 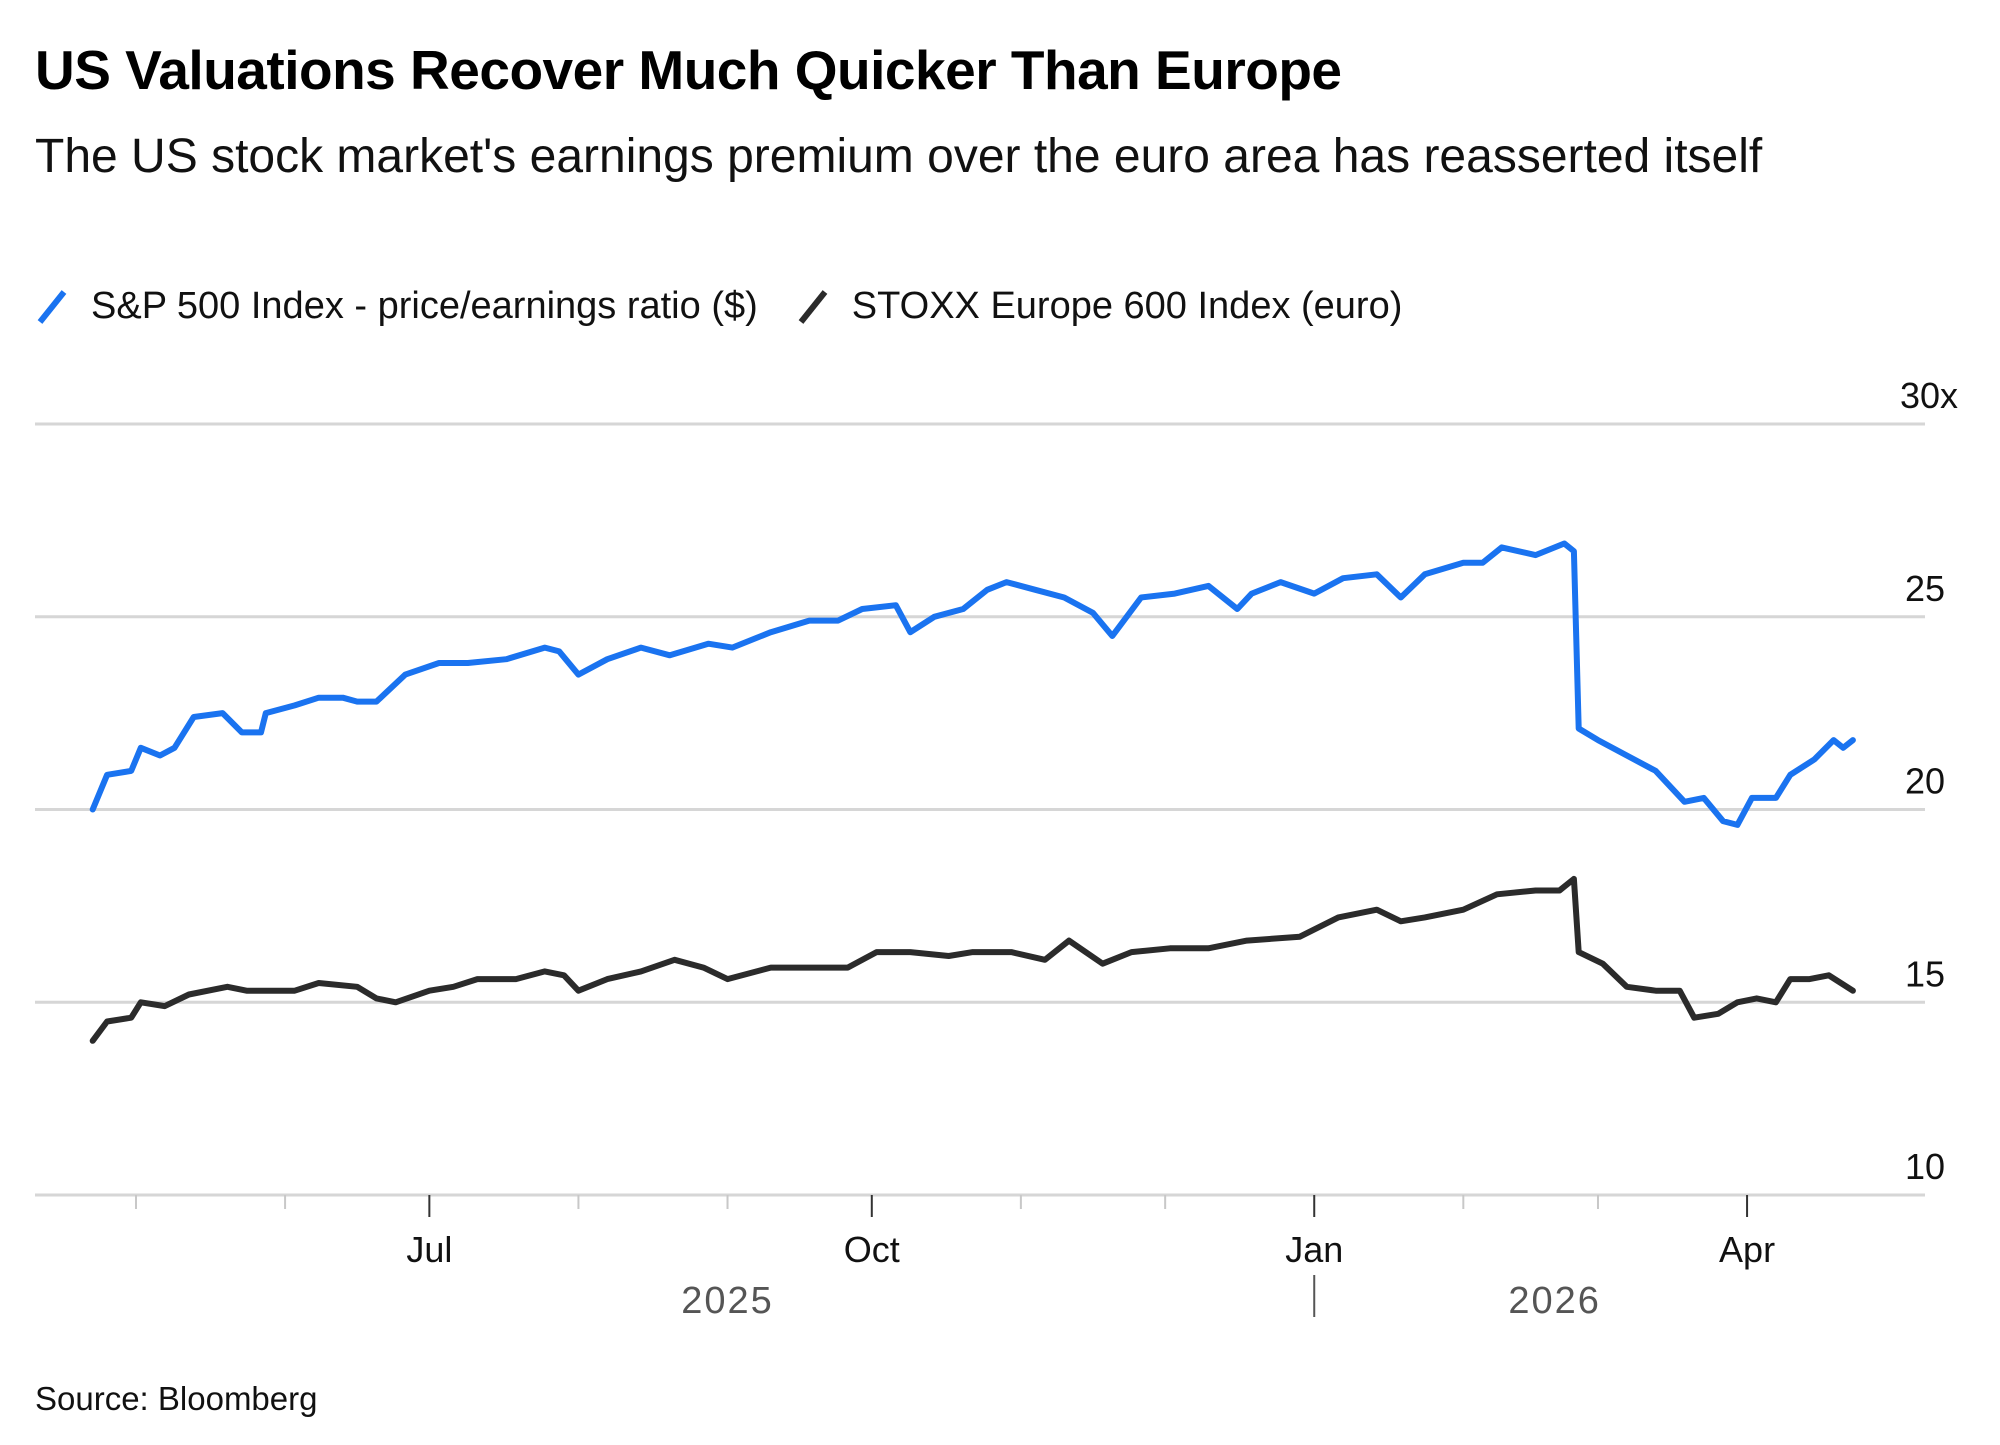 What do you see at coordinates (1554, 1301) in the screenshot?
I see `x-year-label: 2026` at bounding box center [1554, 1301].